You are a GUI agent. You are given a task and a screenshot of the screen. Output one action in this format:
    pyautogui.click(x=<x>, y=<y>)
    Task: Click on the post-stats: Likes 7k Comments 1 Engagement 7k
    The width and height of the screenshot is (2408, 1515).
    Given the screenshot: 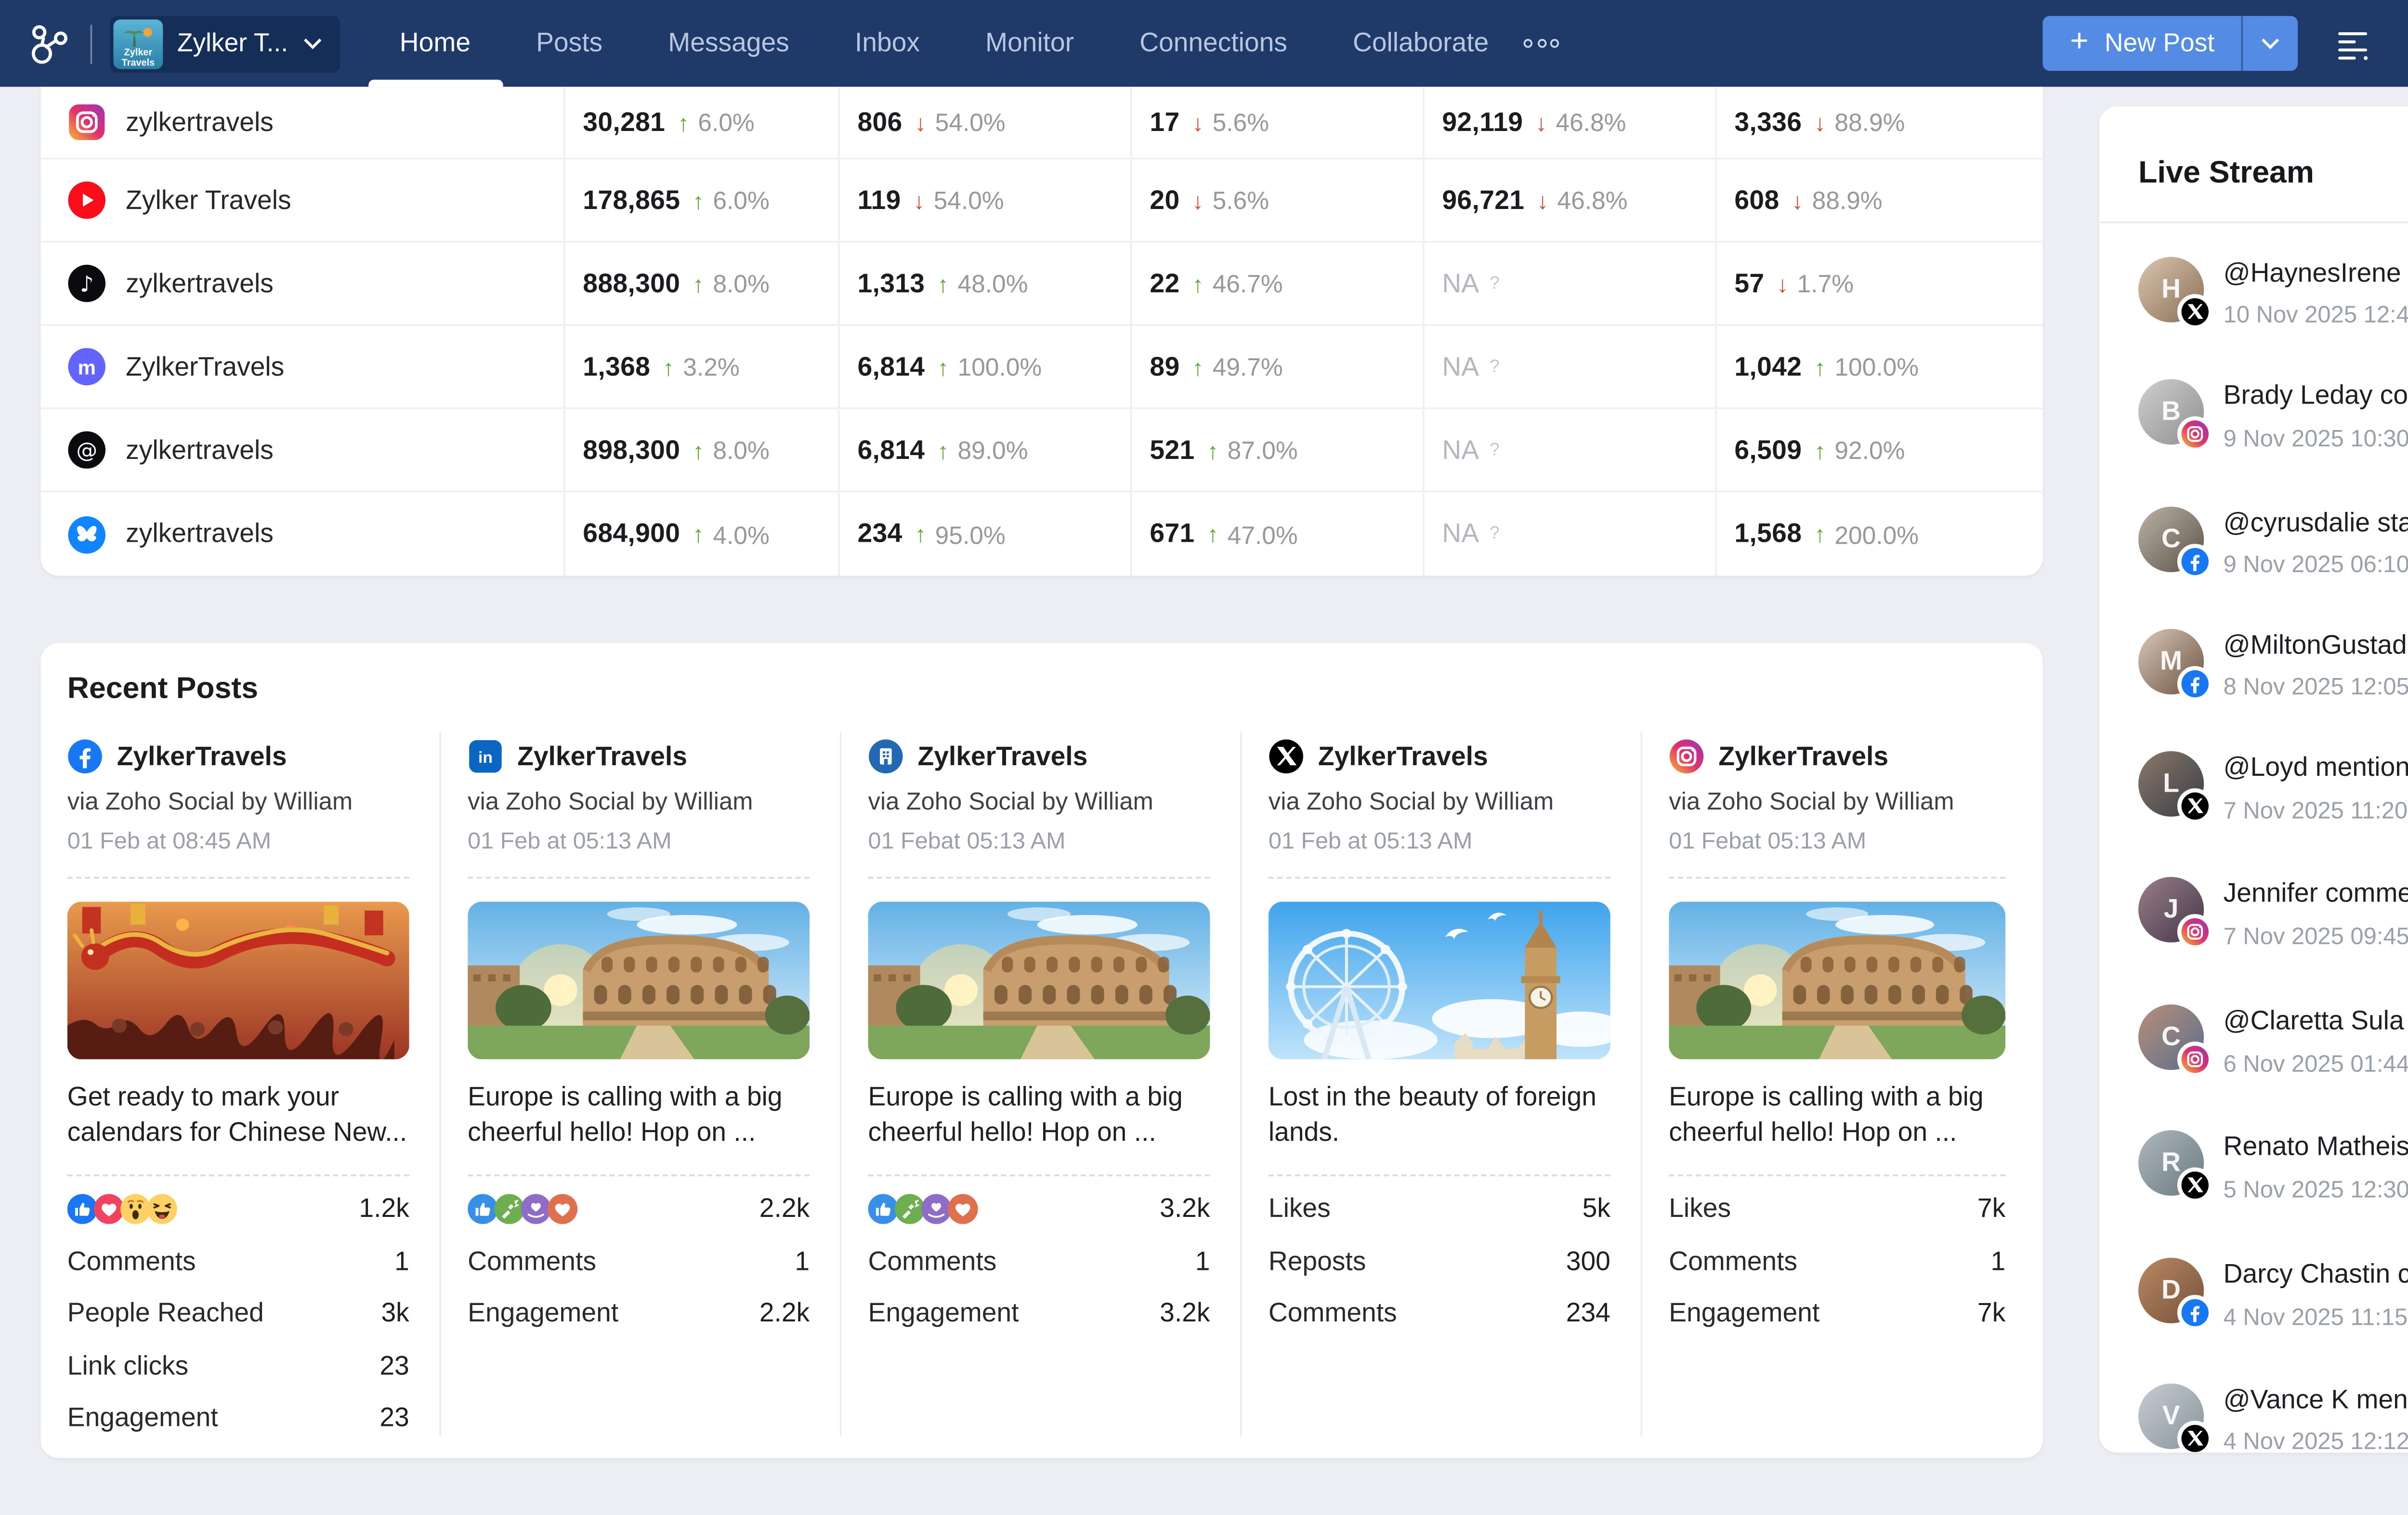 What is the action you would take?
    pyautogui.click(x=1837, y=1262)
    